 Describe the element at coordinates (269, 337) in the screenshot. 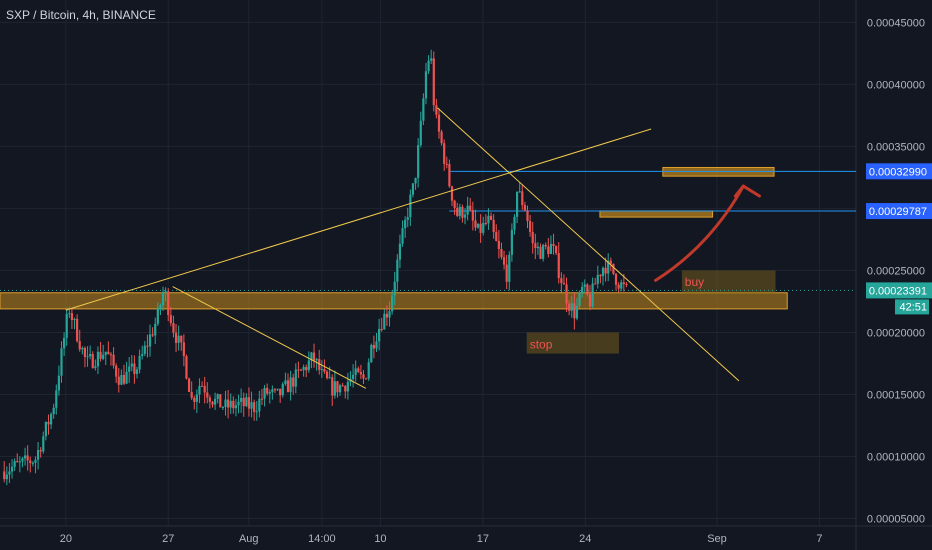

I see `trendline` at that location.